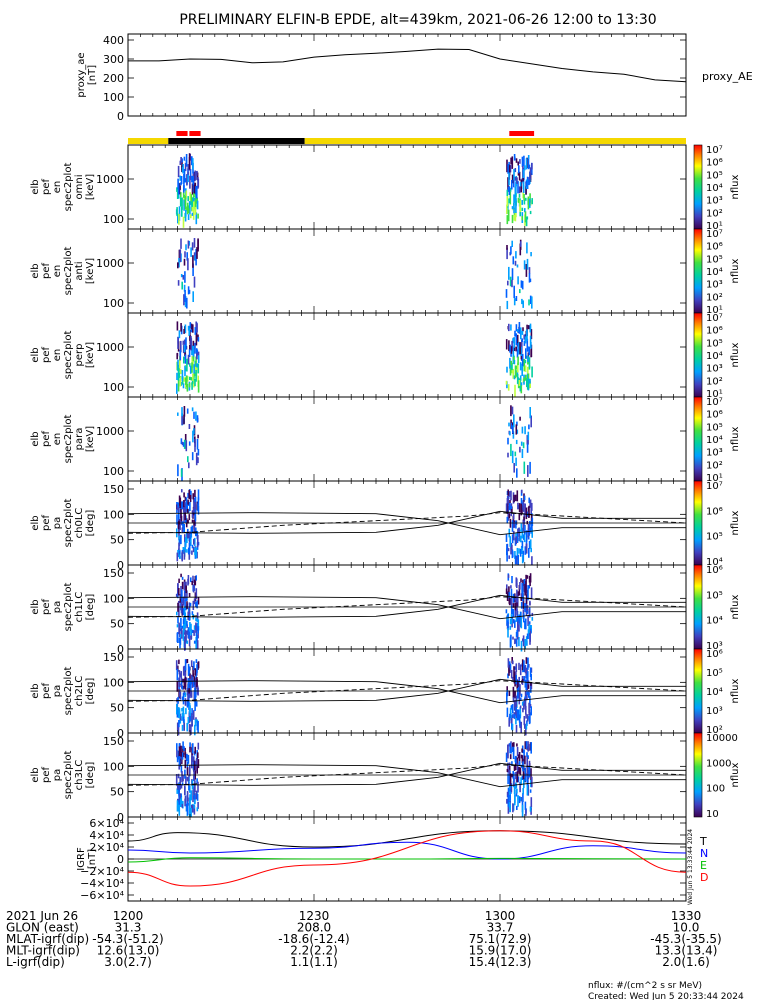 The image size is (775, 1000). What do you see at coordinates (106, 847) in the screenshot?
I see `y-tick-label: 2×10⁴` at bounding box center [106, 847].